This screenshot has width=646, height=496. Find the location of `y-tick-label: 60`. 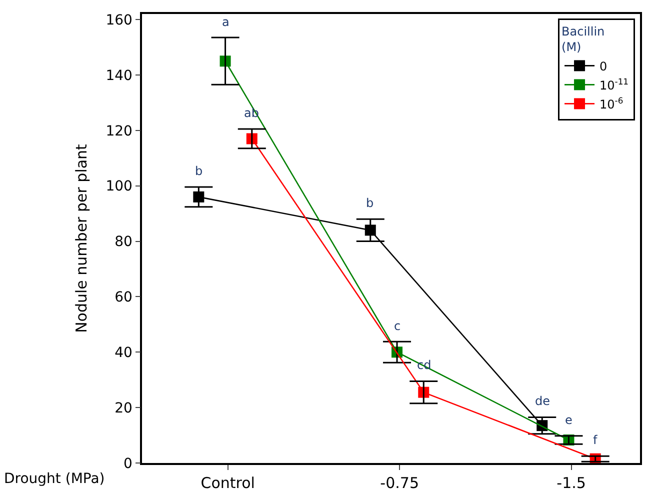

y-tick-label: 60 is located at coordinates (123, 298).